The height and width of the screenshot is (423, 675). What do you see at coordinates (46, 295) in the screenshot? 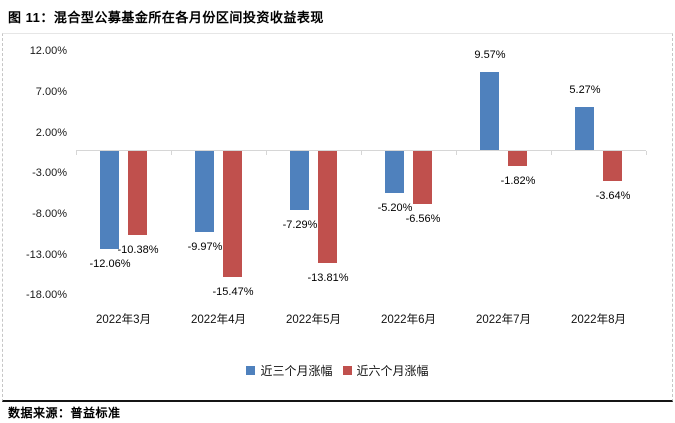
I see `y-axis-label: -18.00%` at bounding box center [46, 295].